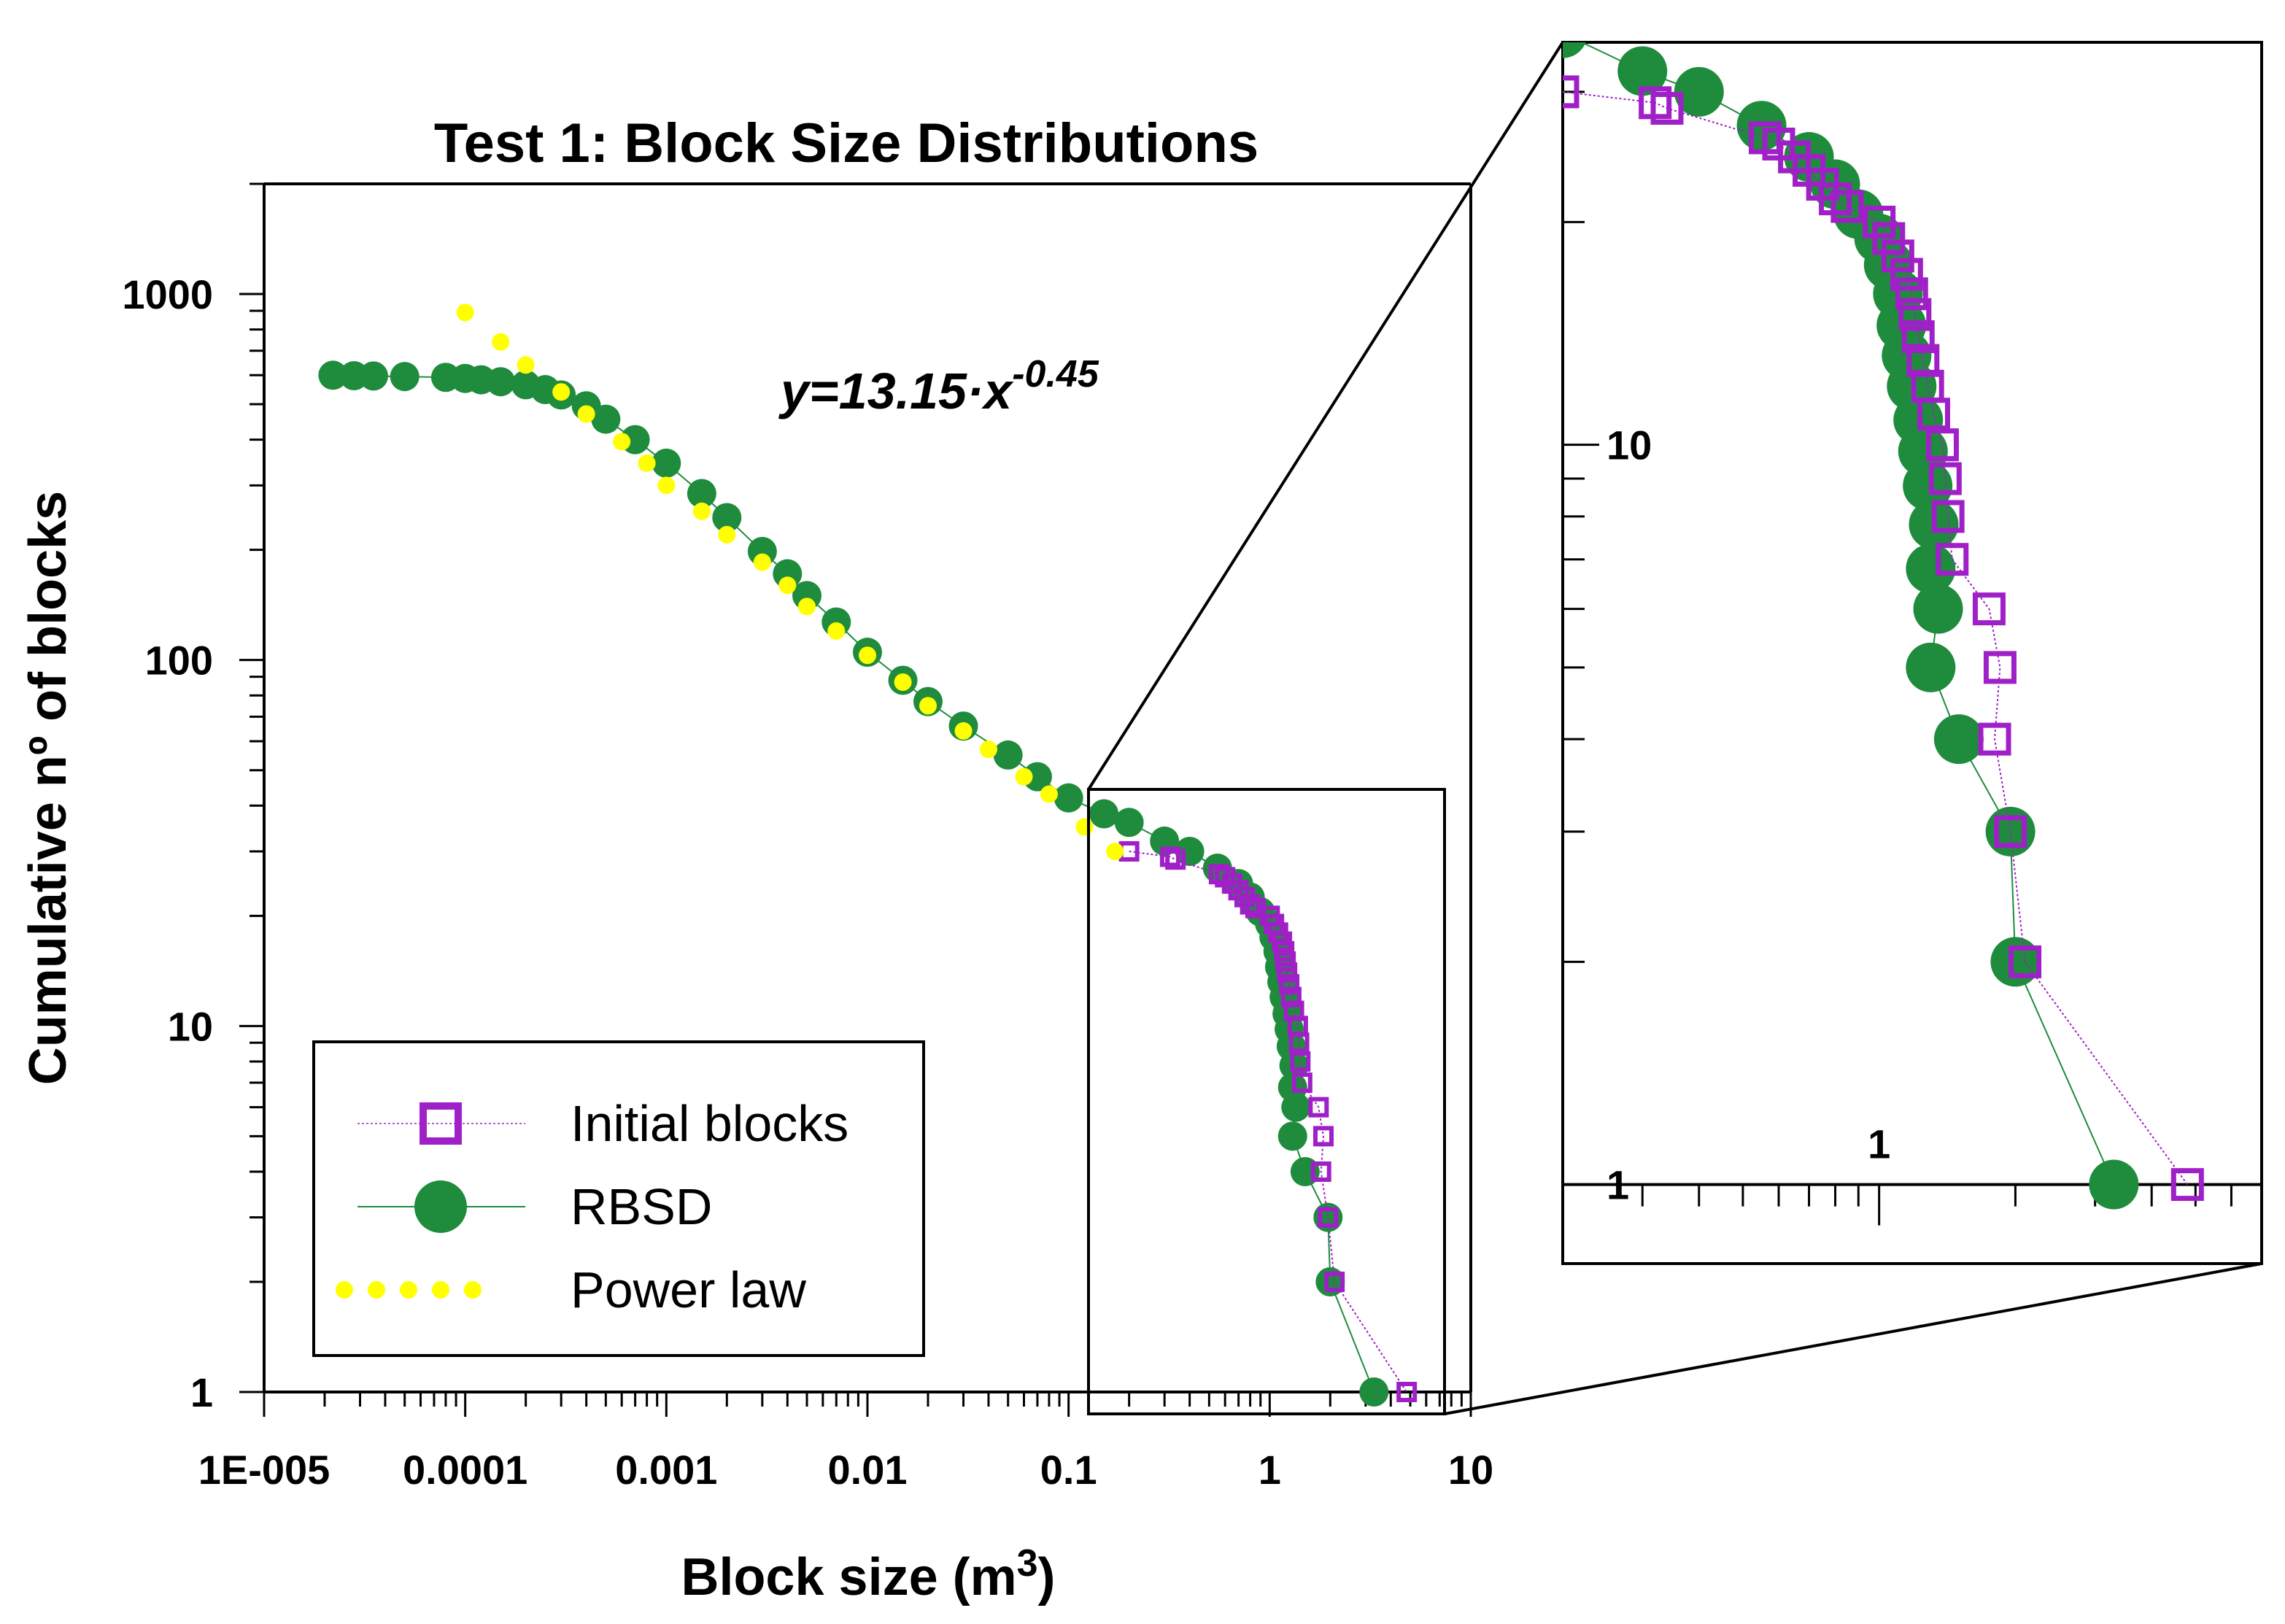 This screenshot has width=2285, height=1624. Describe the element at coordinates (1325, 416) in the screenshot. I see `zoom-connector-top` at that location.